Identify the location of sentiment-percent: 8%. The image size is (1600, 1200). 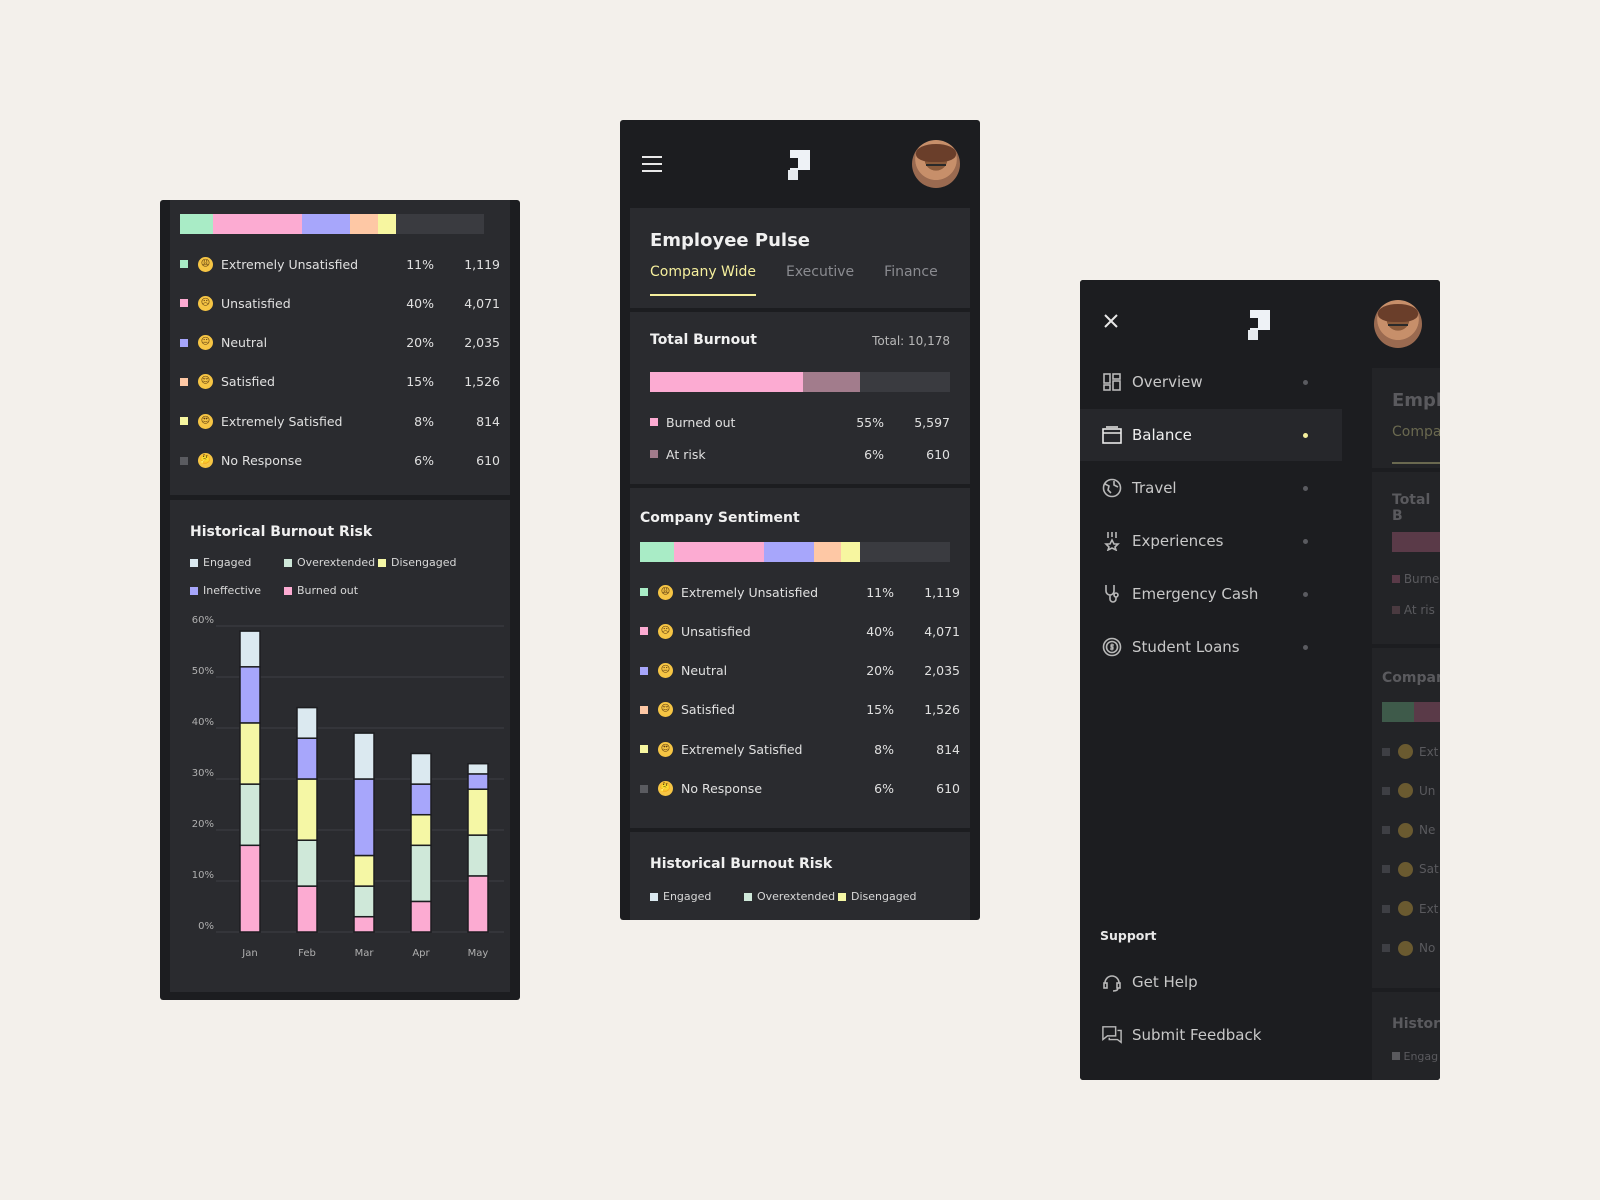
(884, 749).